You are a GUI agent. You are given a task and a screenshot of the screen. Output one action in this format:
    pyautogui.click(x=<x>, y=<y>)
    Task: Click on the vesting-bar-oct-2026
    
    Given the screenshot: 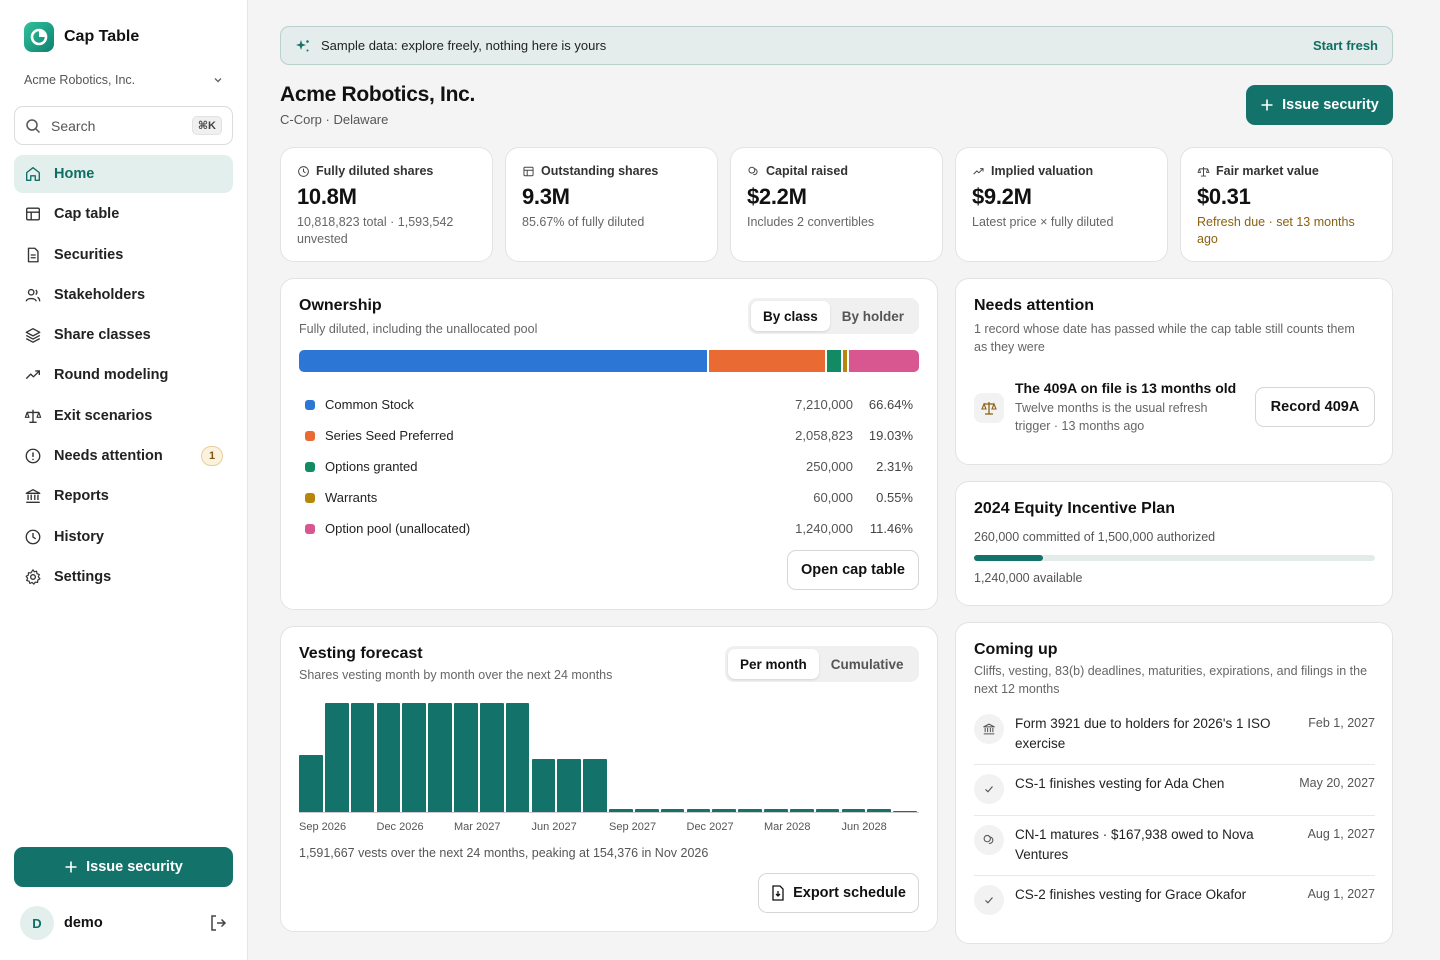 What is the action you would take?
    pyautogui.click(x=336, y=758)
    